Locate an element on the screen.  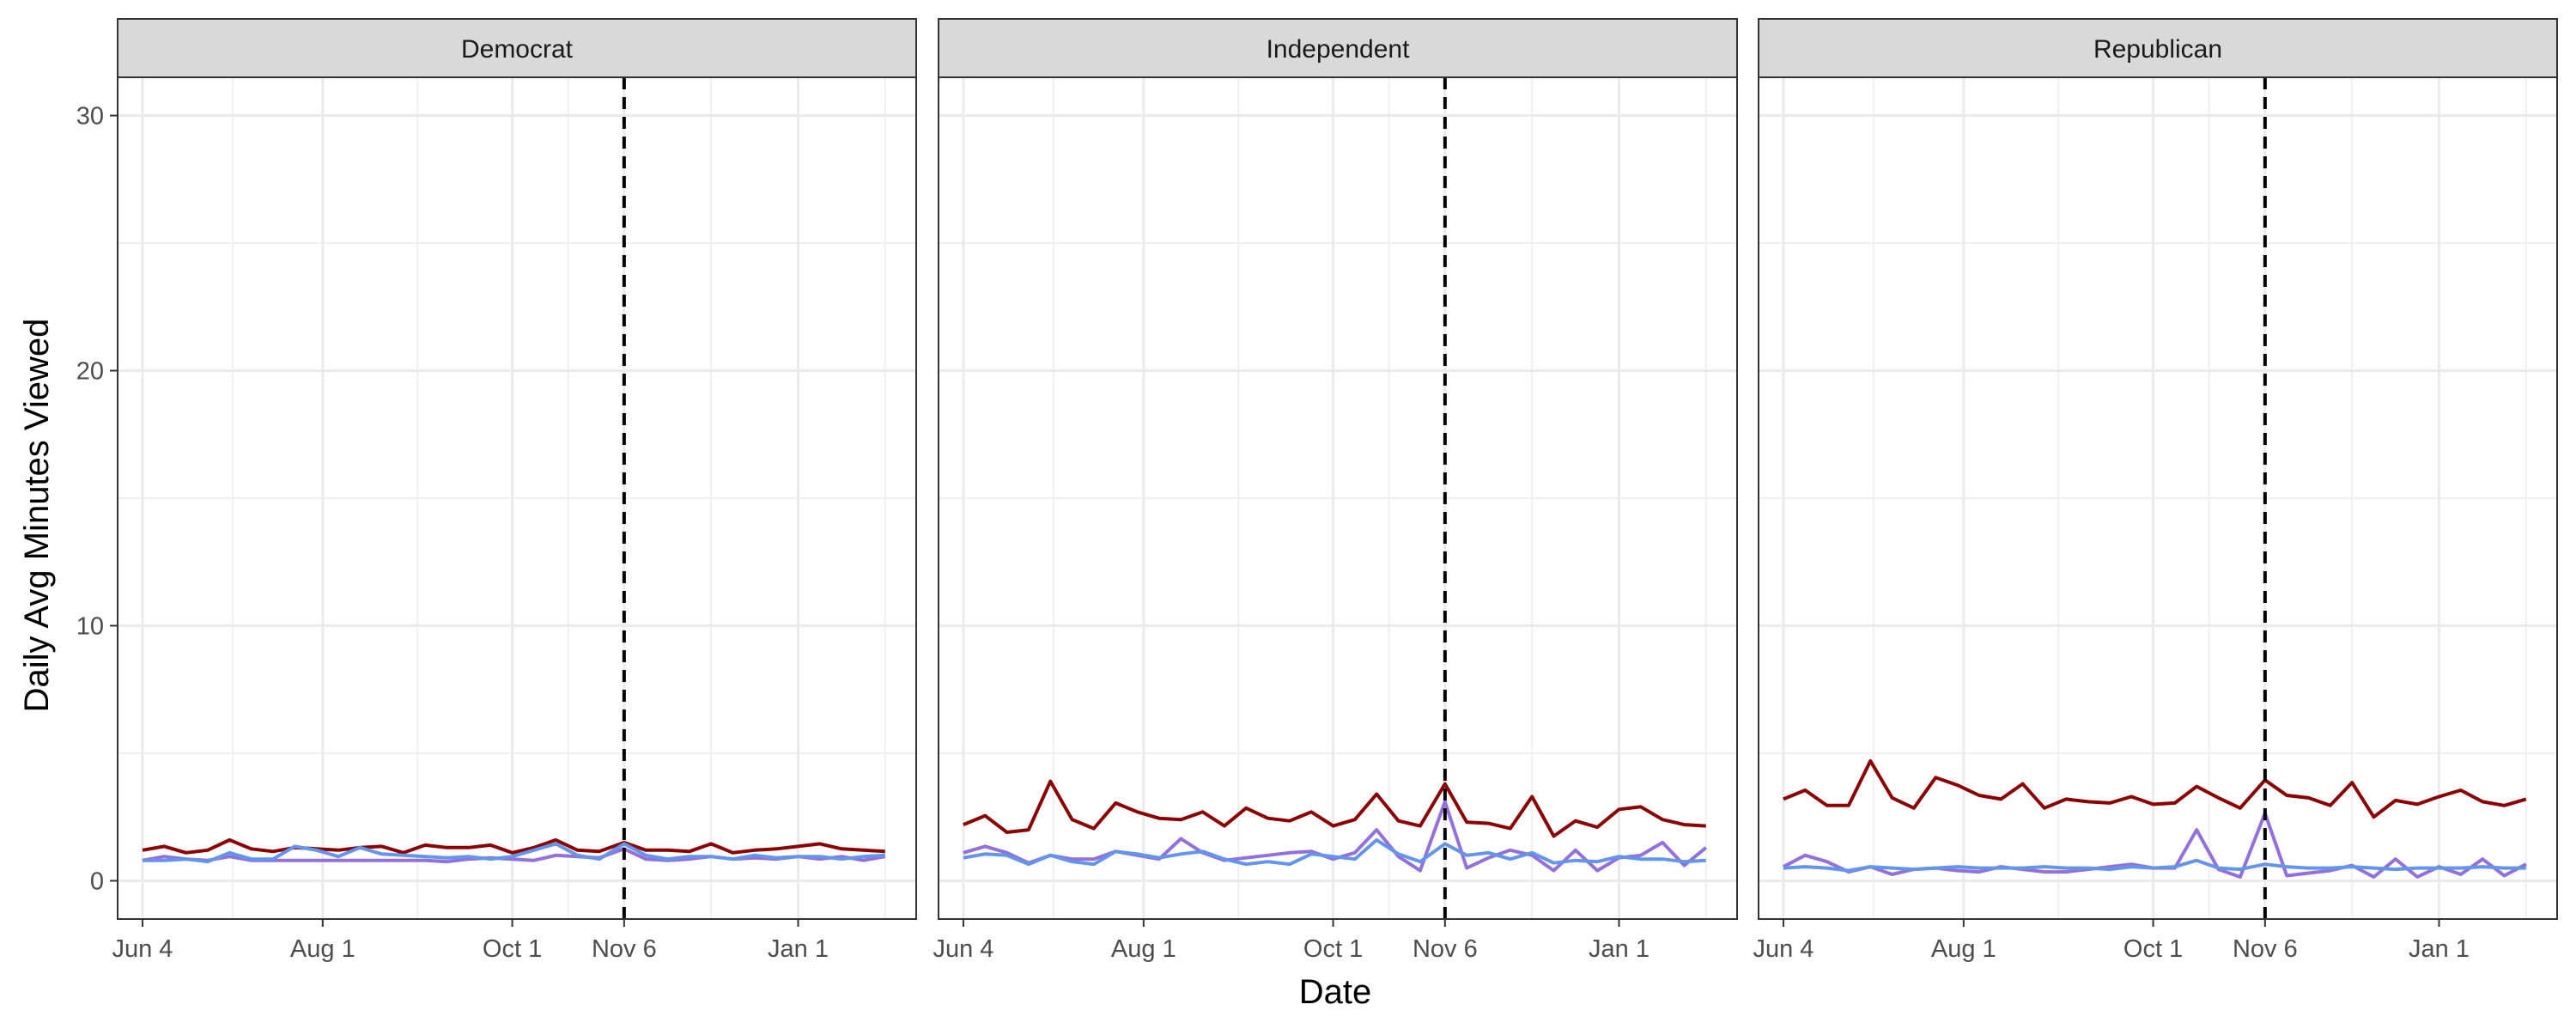
y-tick-label: 0 is located at coordinates (97, 881).